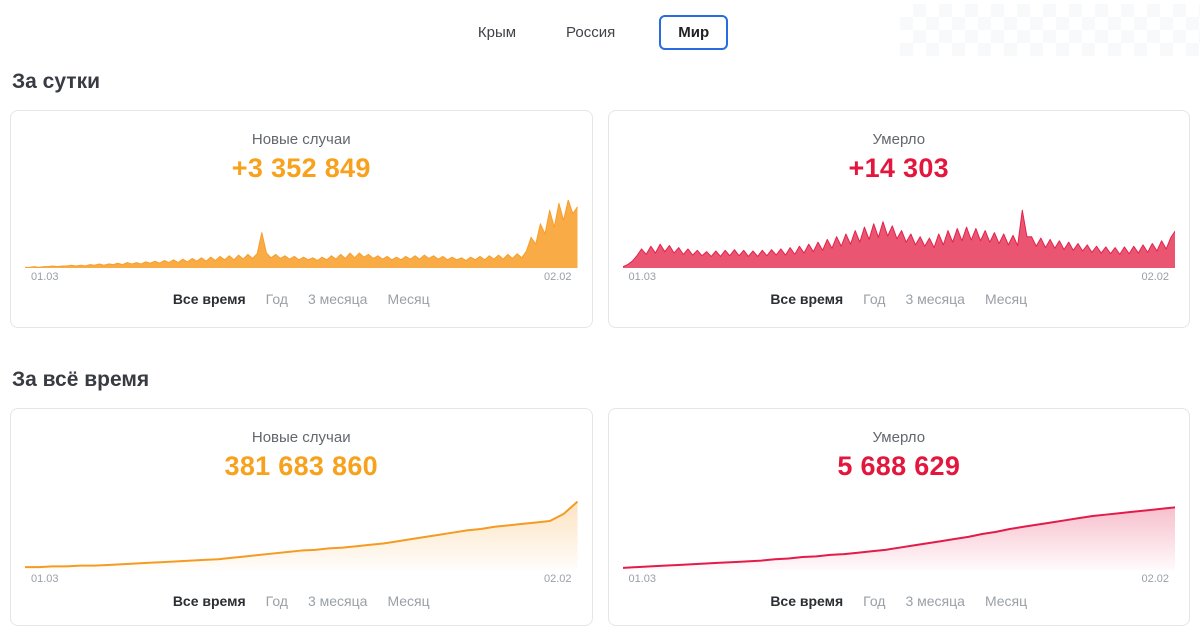 This screenshot has height=644, width=1200. Describe the element at coordinates (899, 466) in the screenshot. I see `total-deaths-value: 5 688 629` at that location.